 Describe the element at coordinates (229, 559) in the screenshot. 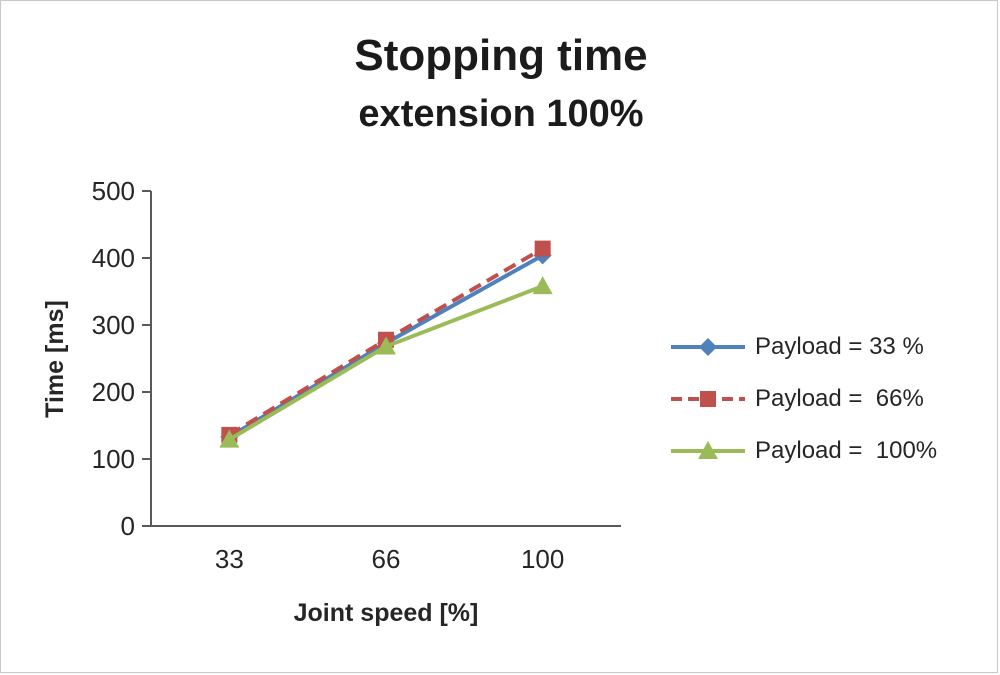

I see `x-tick-label: 33` at that location.